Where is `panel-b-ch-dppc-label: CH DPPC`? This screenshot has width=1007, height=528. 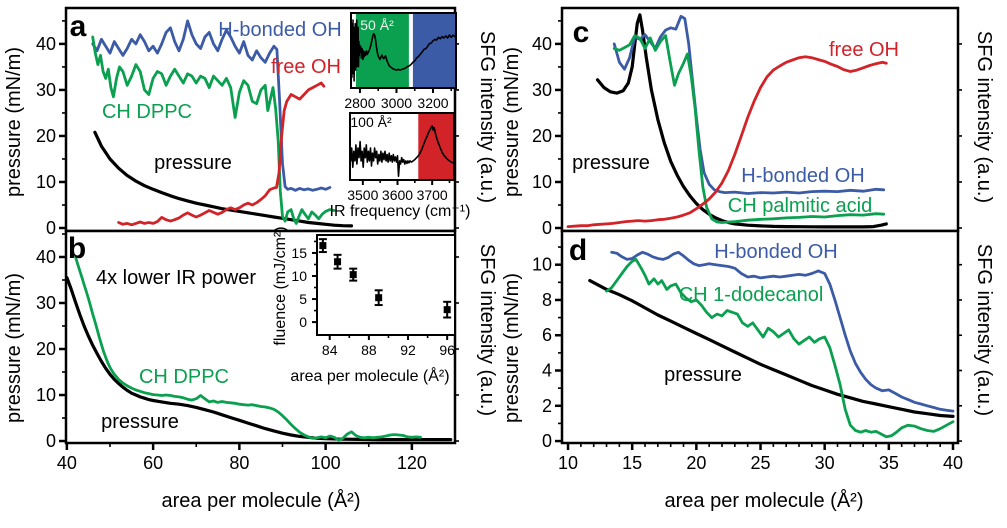
panel-b-ch-dppc-label: CH DPPC is located at coordinates (184, 377).